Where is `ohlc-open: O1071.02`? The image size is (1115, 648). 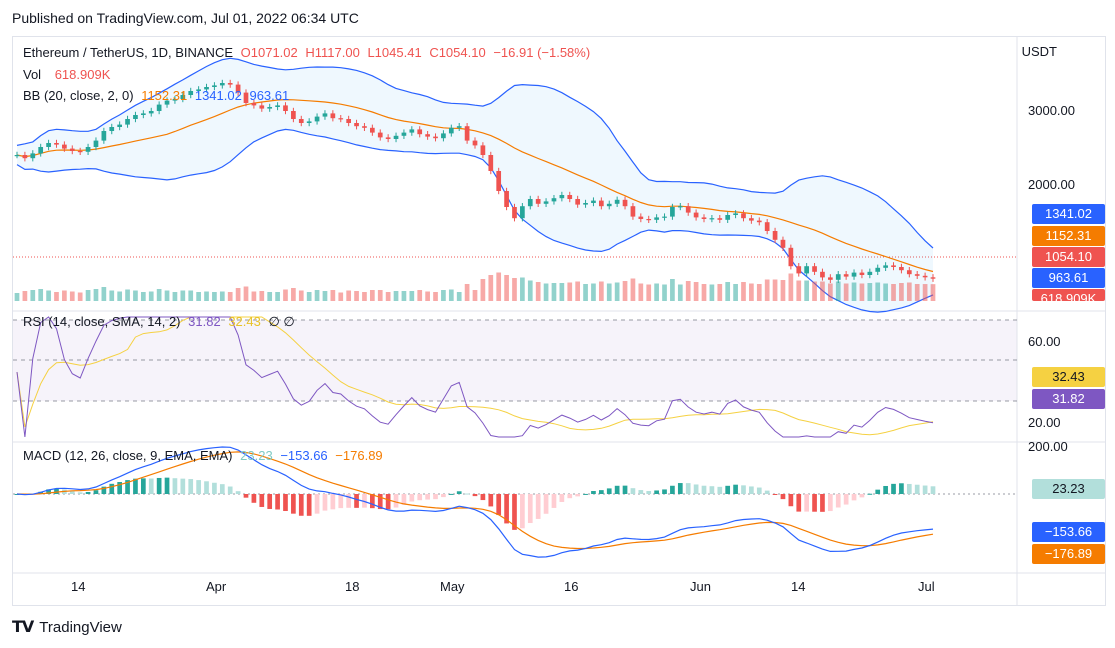
ohlc-open: O1071.02 is located at coordinates (269, 52).